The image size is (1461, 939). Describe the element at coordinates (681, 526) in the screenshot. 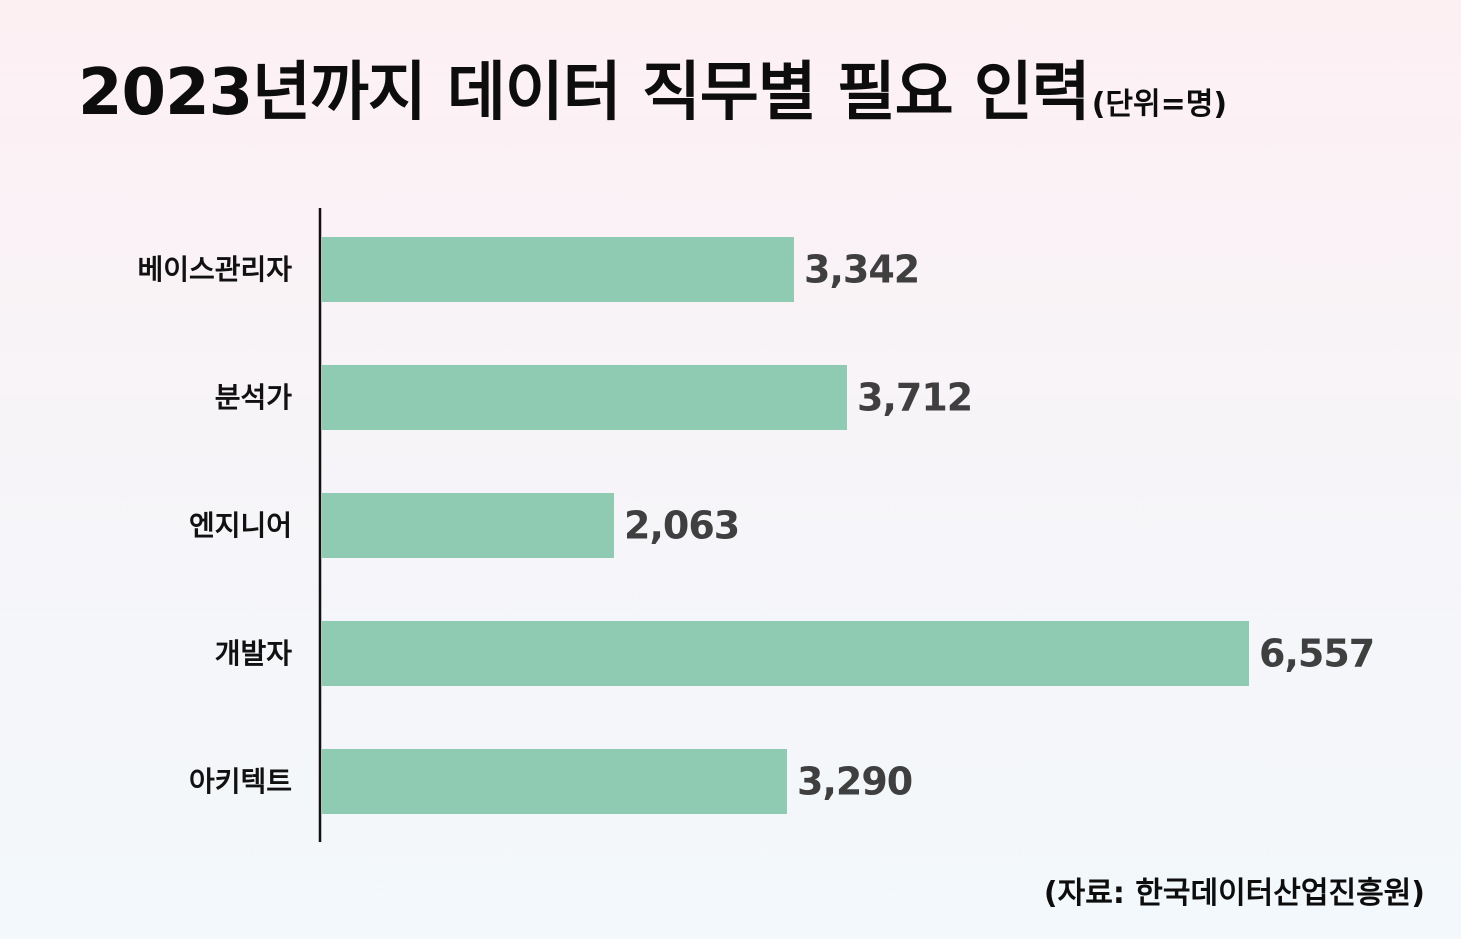

I see `value-label-2: 2,063` at that location.